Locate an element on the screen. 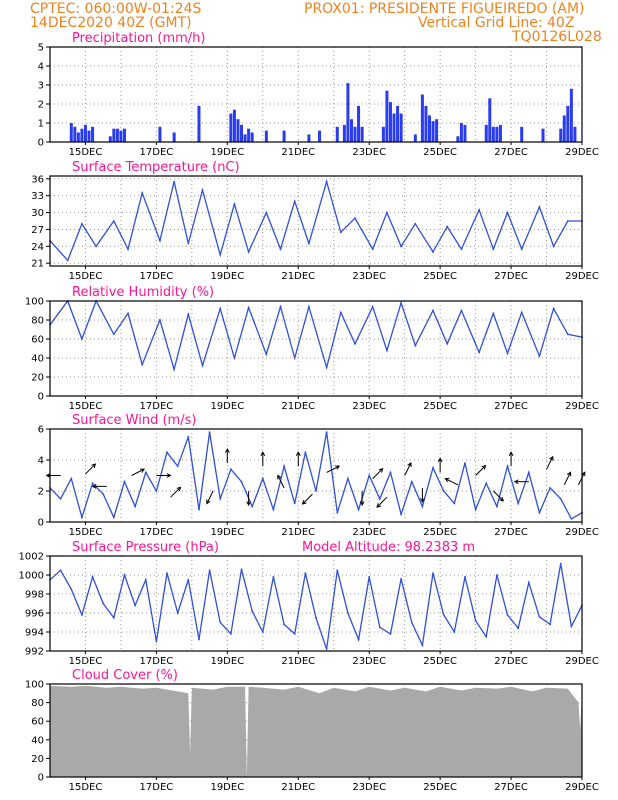  panel-title: Cloud Cover (%) is located at coordinates (125, 675).